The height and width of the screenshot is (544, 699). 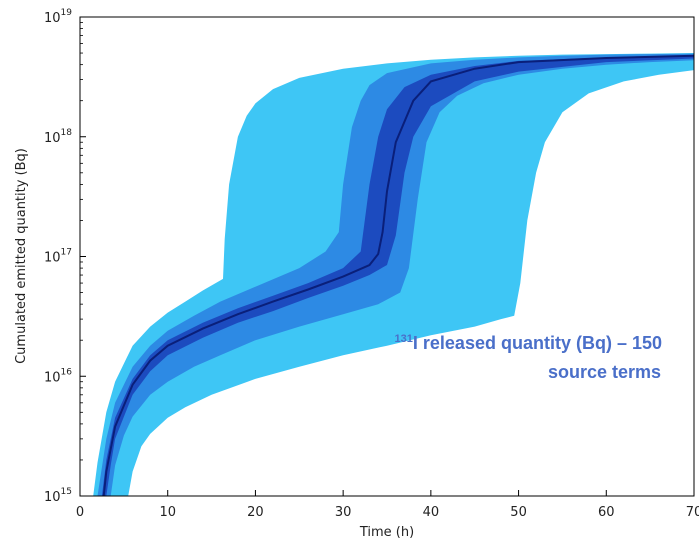 I want to click on annotation-text: I released quantity (Bq) – 150, so click(x=537, y=343).